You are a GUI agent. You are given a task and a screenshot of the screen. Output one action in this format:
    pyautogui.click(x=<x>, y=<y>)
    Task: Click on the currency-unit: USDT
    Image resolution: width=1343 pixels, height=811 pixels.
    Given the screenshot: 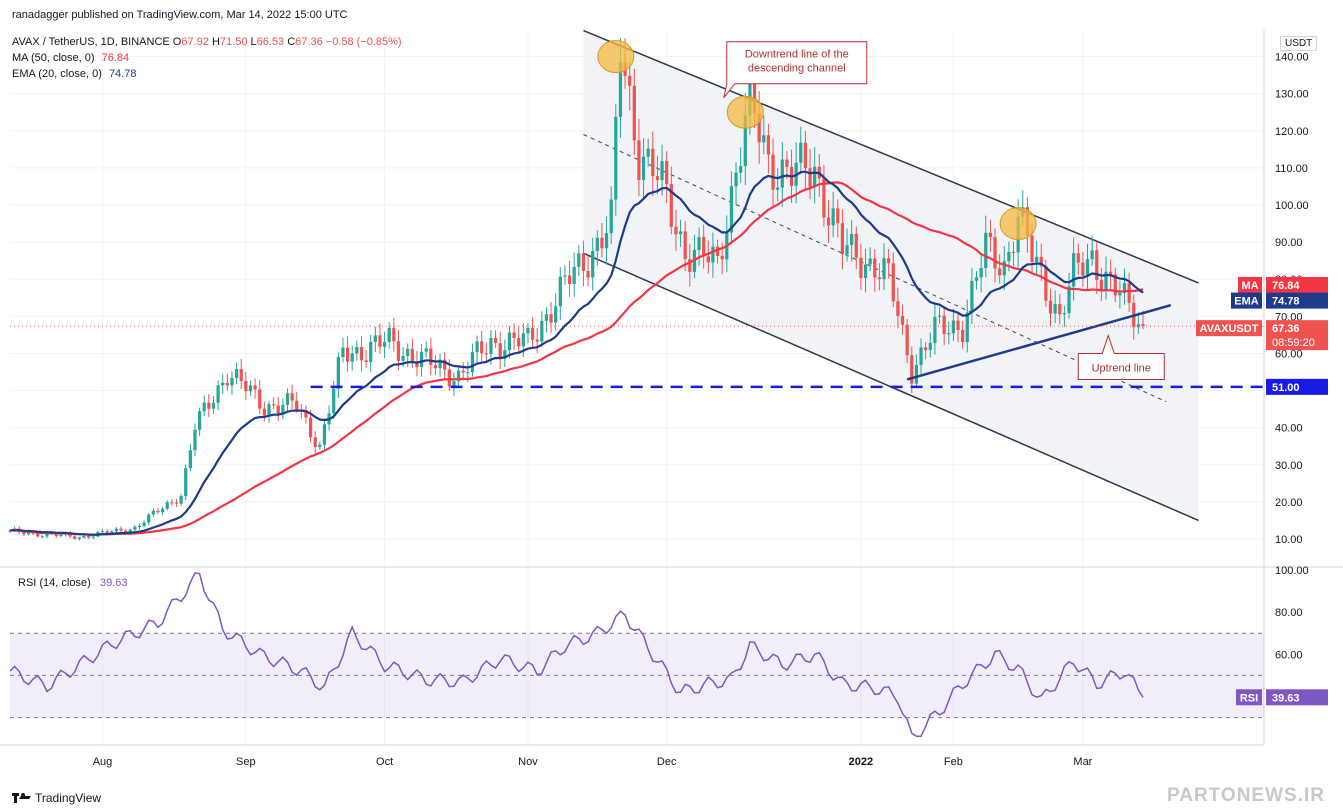 What is the action you would take?
    pyautogui.click(x=1299, y=43)
    